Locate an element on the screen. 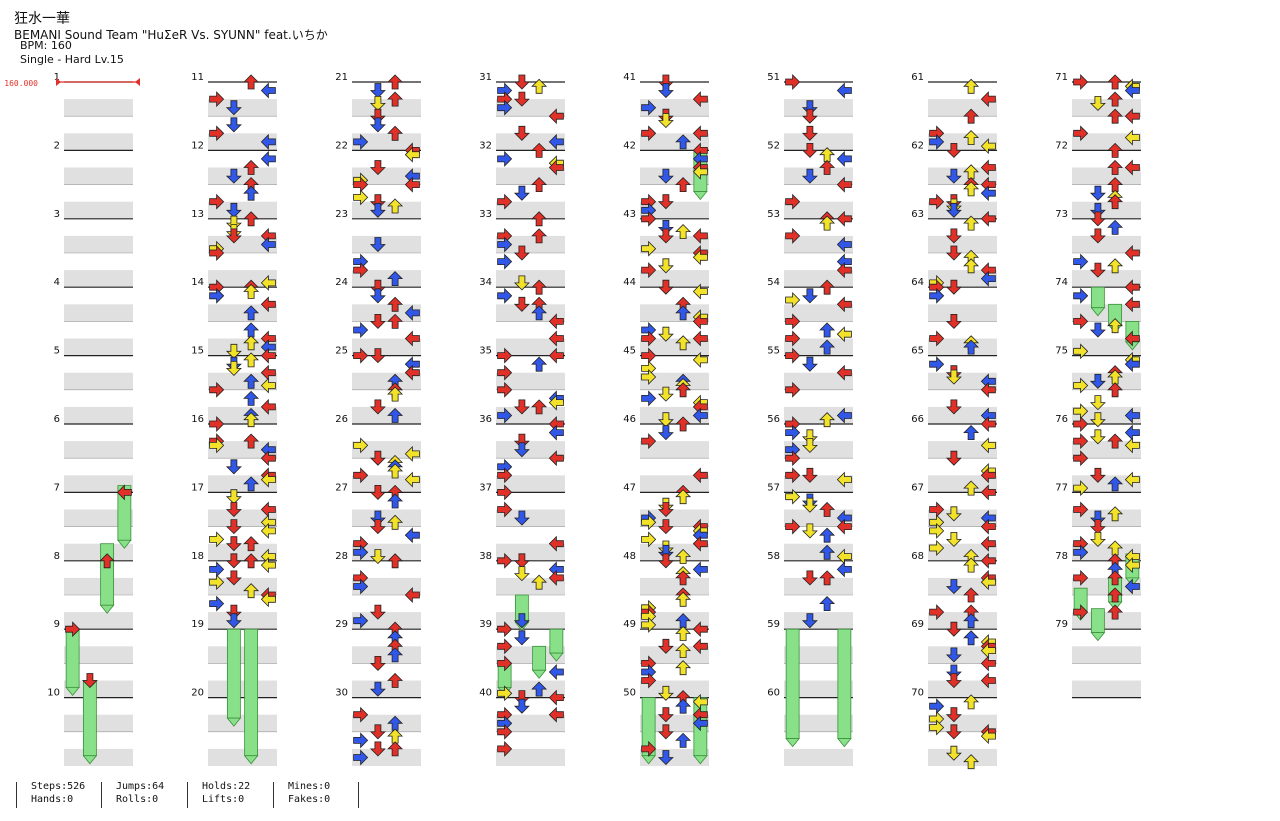  bpm-marker-left is located at coordinates (58, 82).